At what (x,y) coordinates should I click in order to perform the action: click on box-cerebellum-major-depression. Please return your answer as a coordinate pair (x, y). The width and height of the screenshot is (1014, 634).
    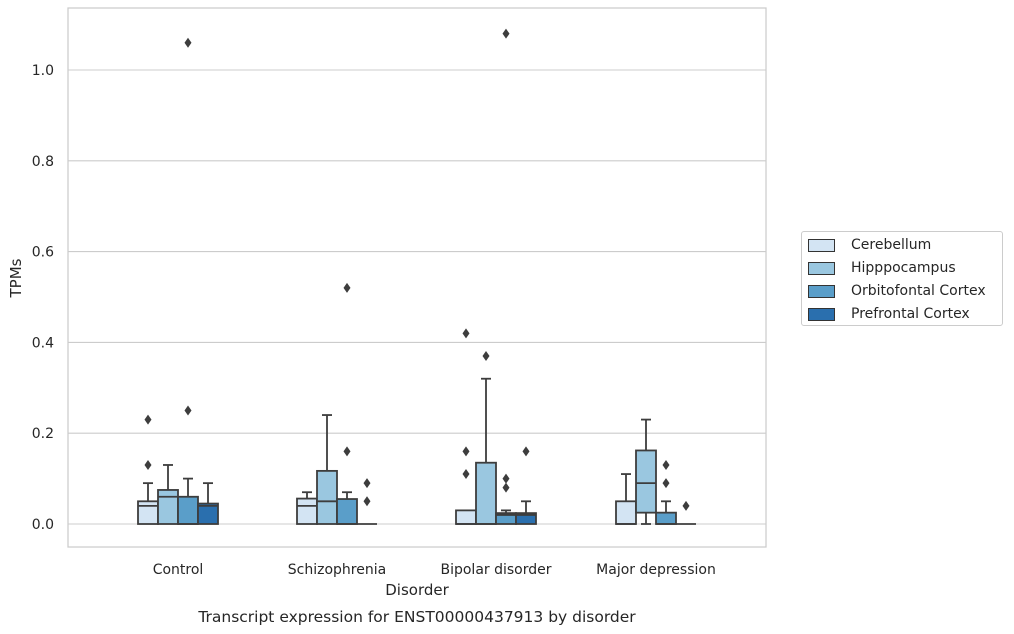
    Looking at the image, I should click on (626, 499).